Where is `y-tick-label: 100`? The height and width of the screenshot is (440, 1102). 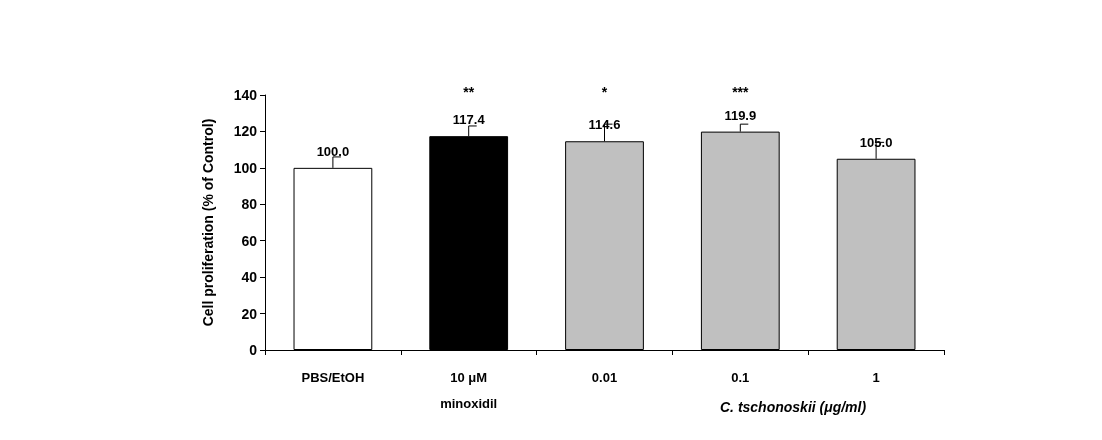 y-tick-label: 100 is located at coordinates (245, 167).